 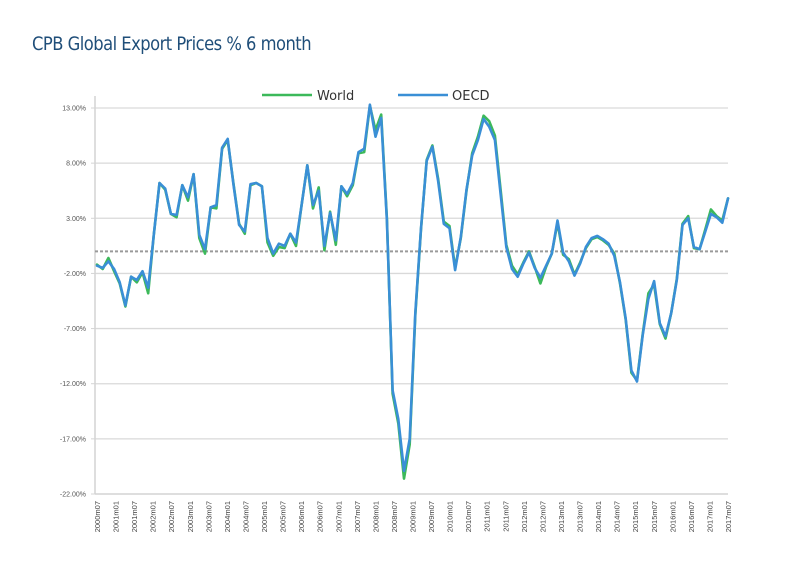 I want to click on x-tick-label: 2009m01, so click(x=413, y=516).